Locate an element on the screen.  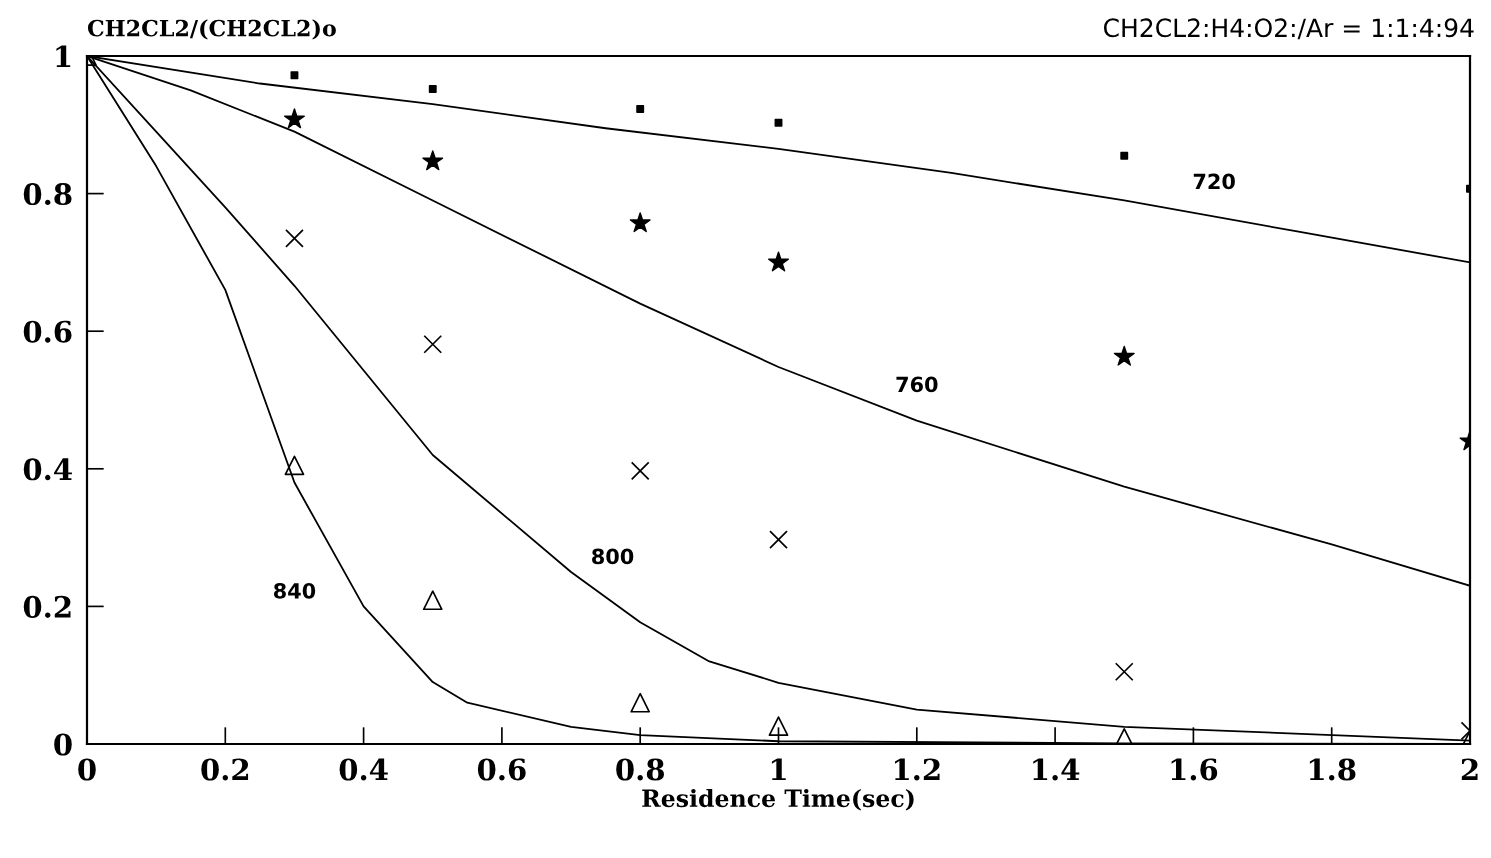
x-tick-label: 1.6 is located at coordinates (1194, 769).